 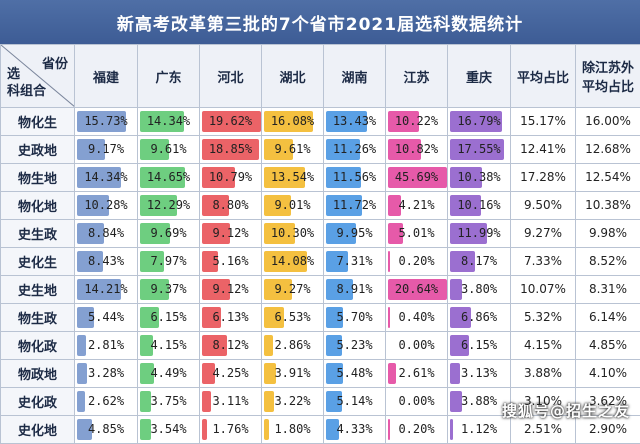 I want to click on value-cell: 8.17%, so click(x=479, y=262).